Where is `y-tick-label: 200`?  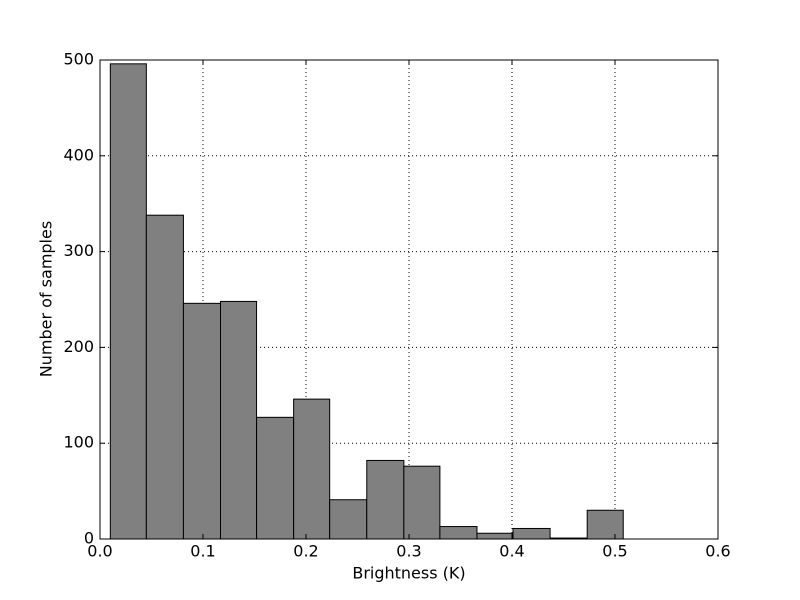 y-tick-label: 200 is located at coordinates (78, 346).